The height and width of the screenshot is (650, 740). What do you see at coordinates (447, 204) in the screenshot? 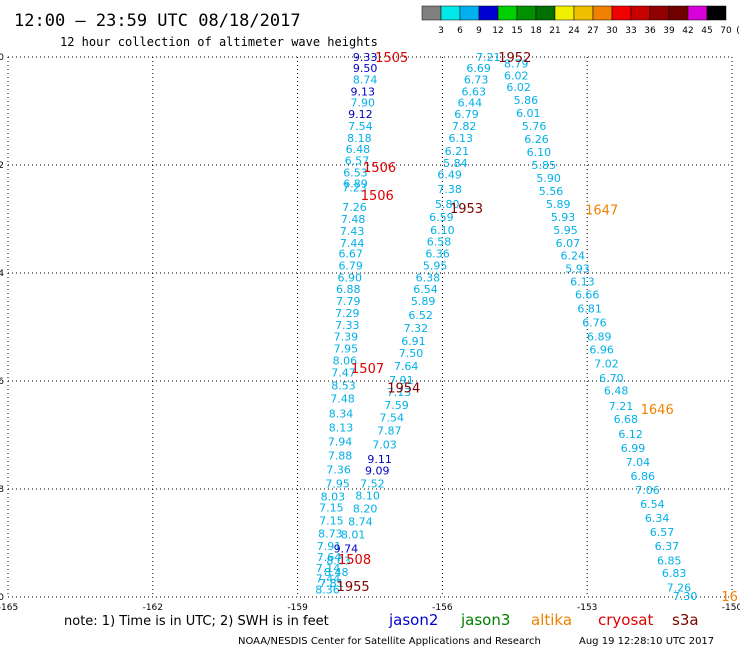
I see `wave-height-value: 5.80` at bounding box center [447, 204].